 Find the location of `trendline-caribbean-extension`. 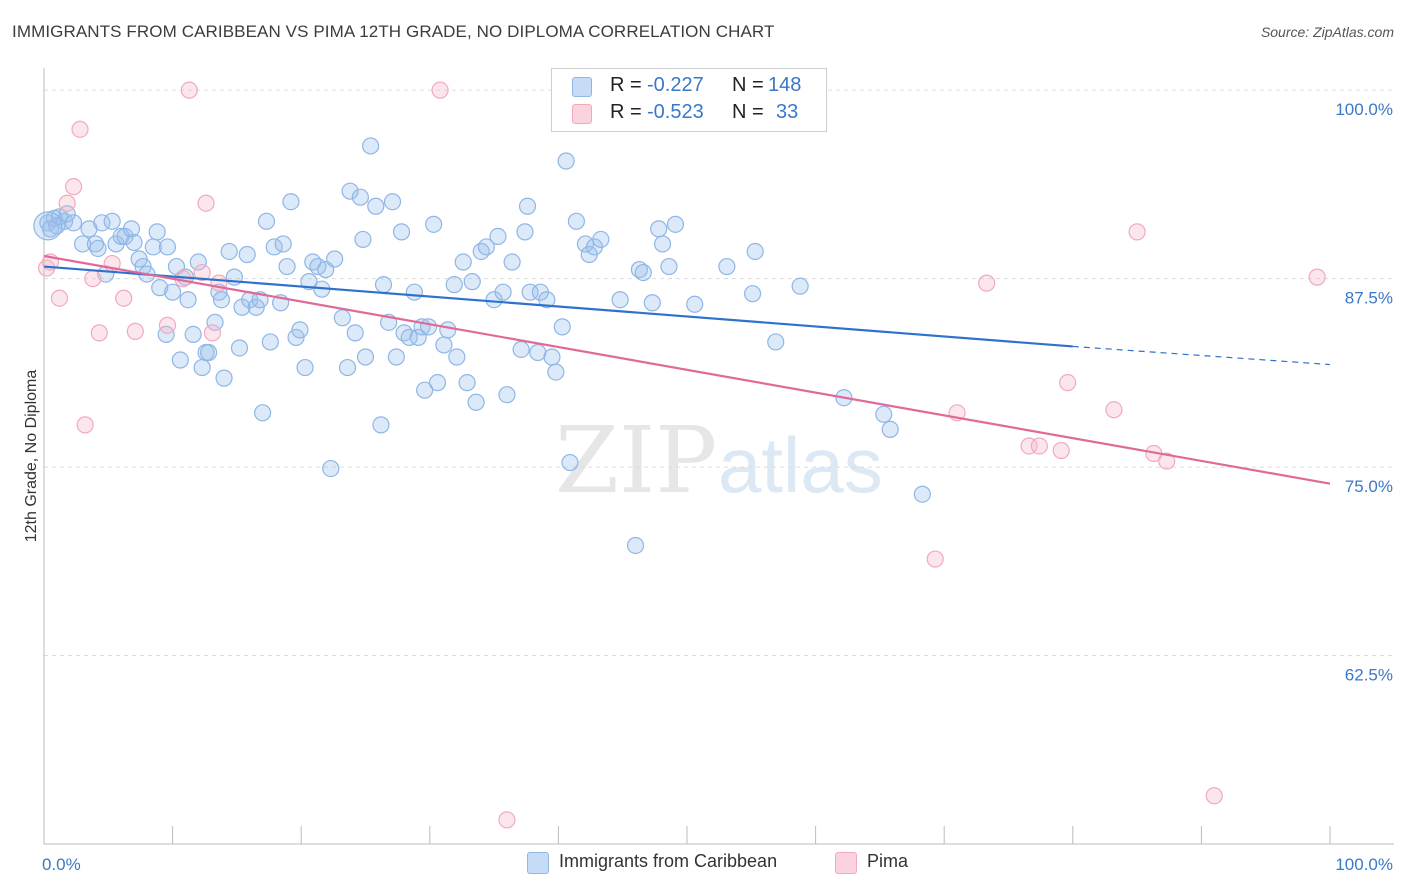

trendline-caribbean-extension is located at coordinates (1201, 355).